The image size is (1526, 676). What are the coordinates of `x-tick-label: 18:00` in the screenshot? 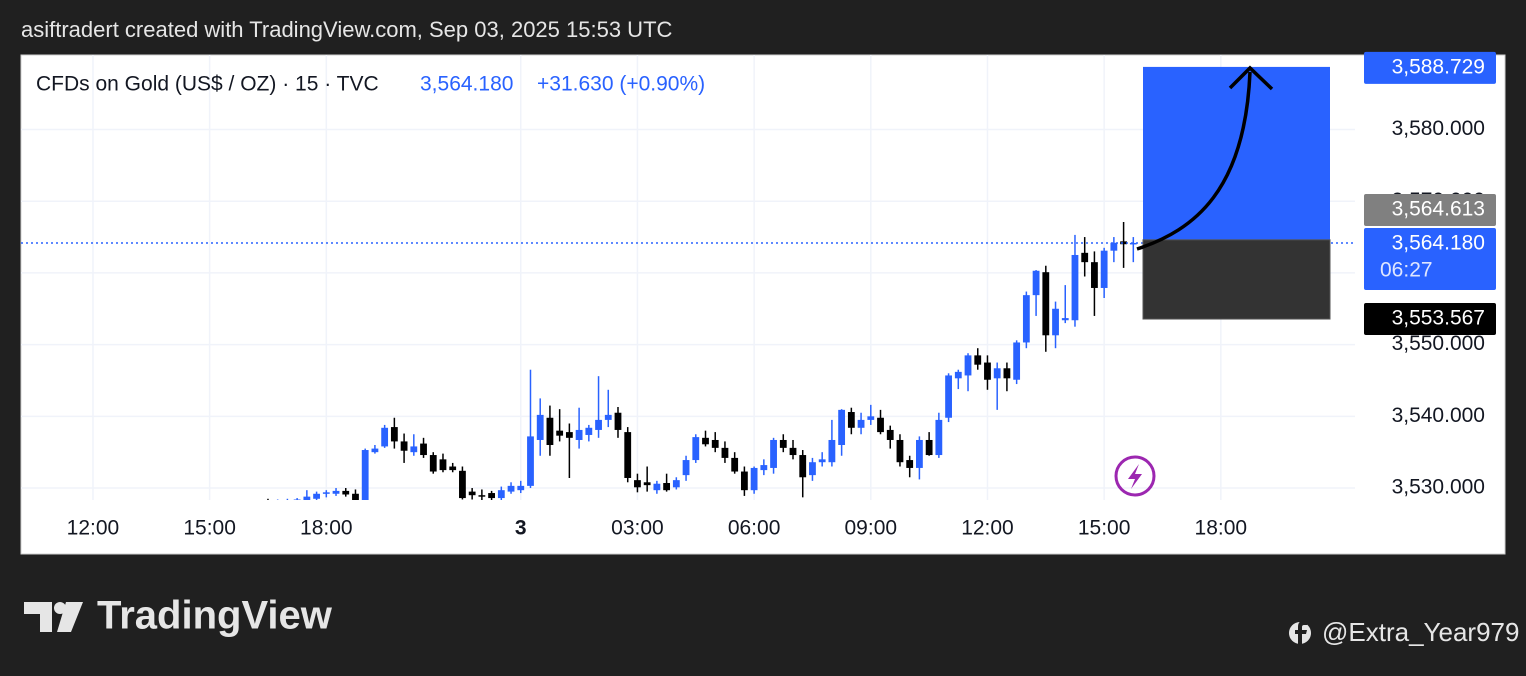 It's located at (326, 528).